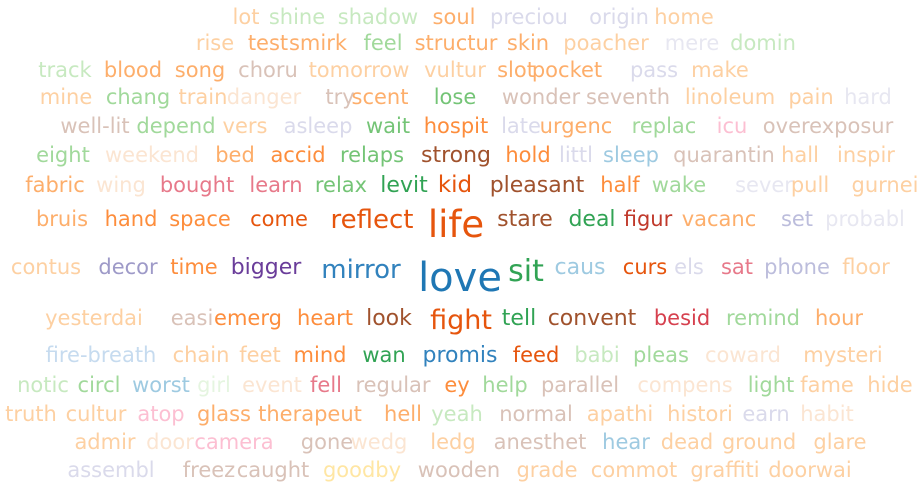 The width and height of the screenshot is (921, 491). Describe the element at coordinates (310, 414) in the screenshot. I see `word-therapeut: therapeut` at that location.